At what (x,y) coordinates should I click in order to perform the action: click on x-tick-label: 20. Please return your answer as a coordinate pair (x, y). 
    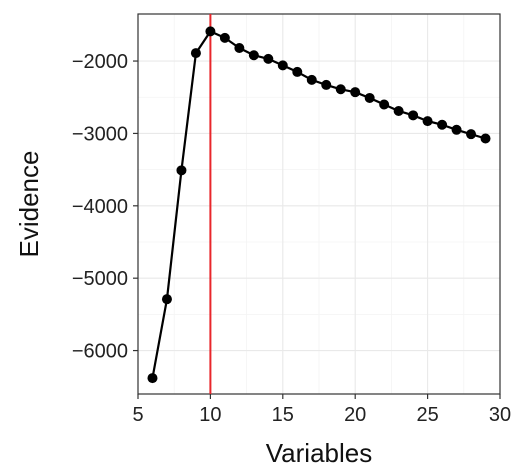
    Looking at the image, I should click on (355, 415).